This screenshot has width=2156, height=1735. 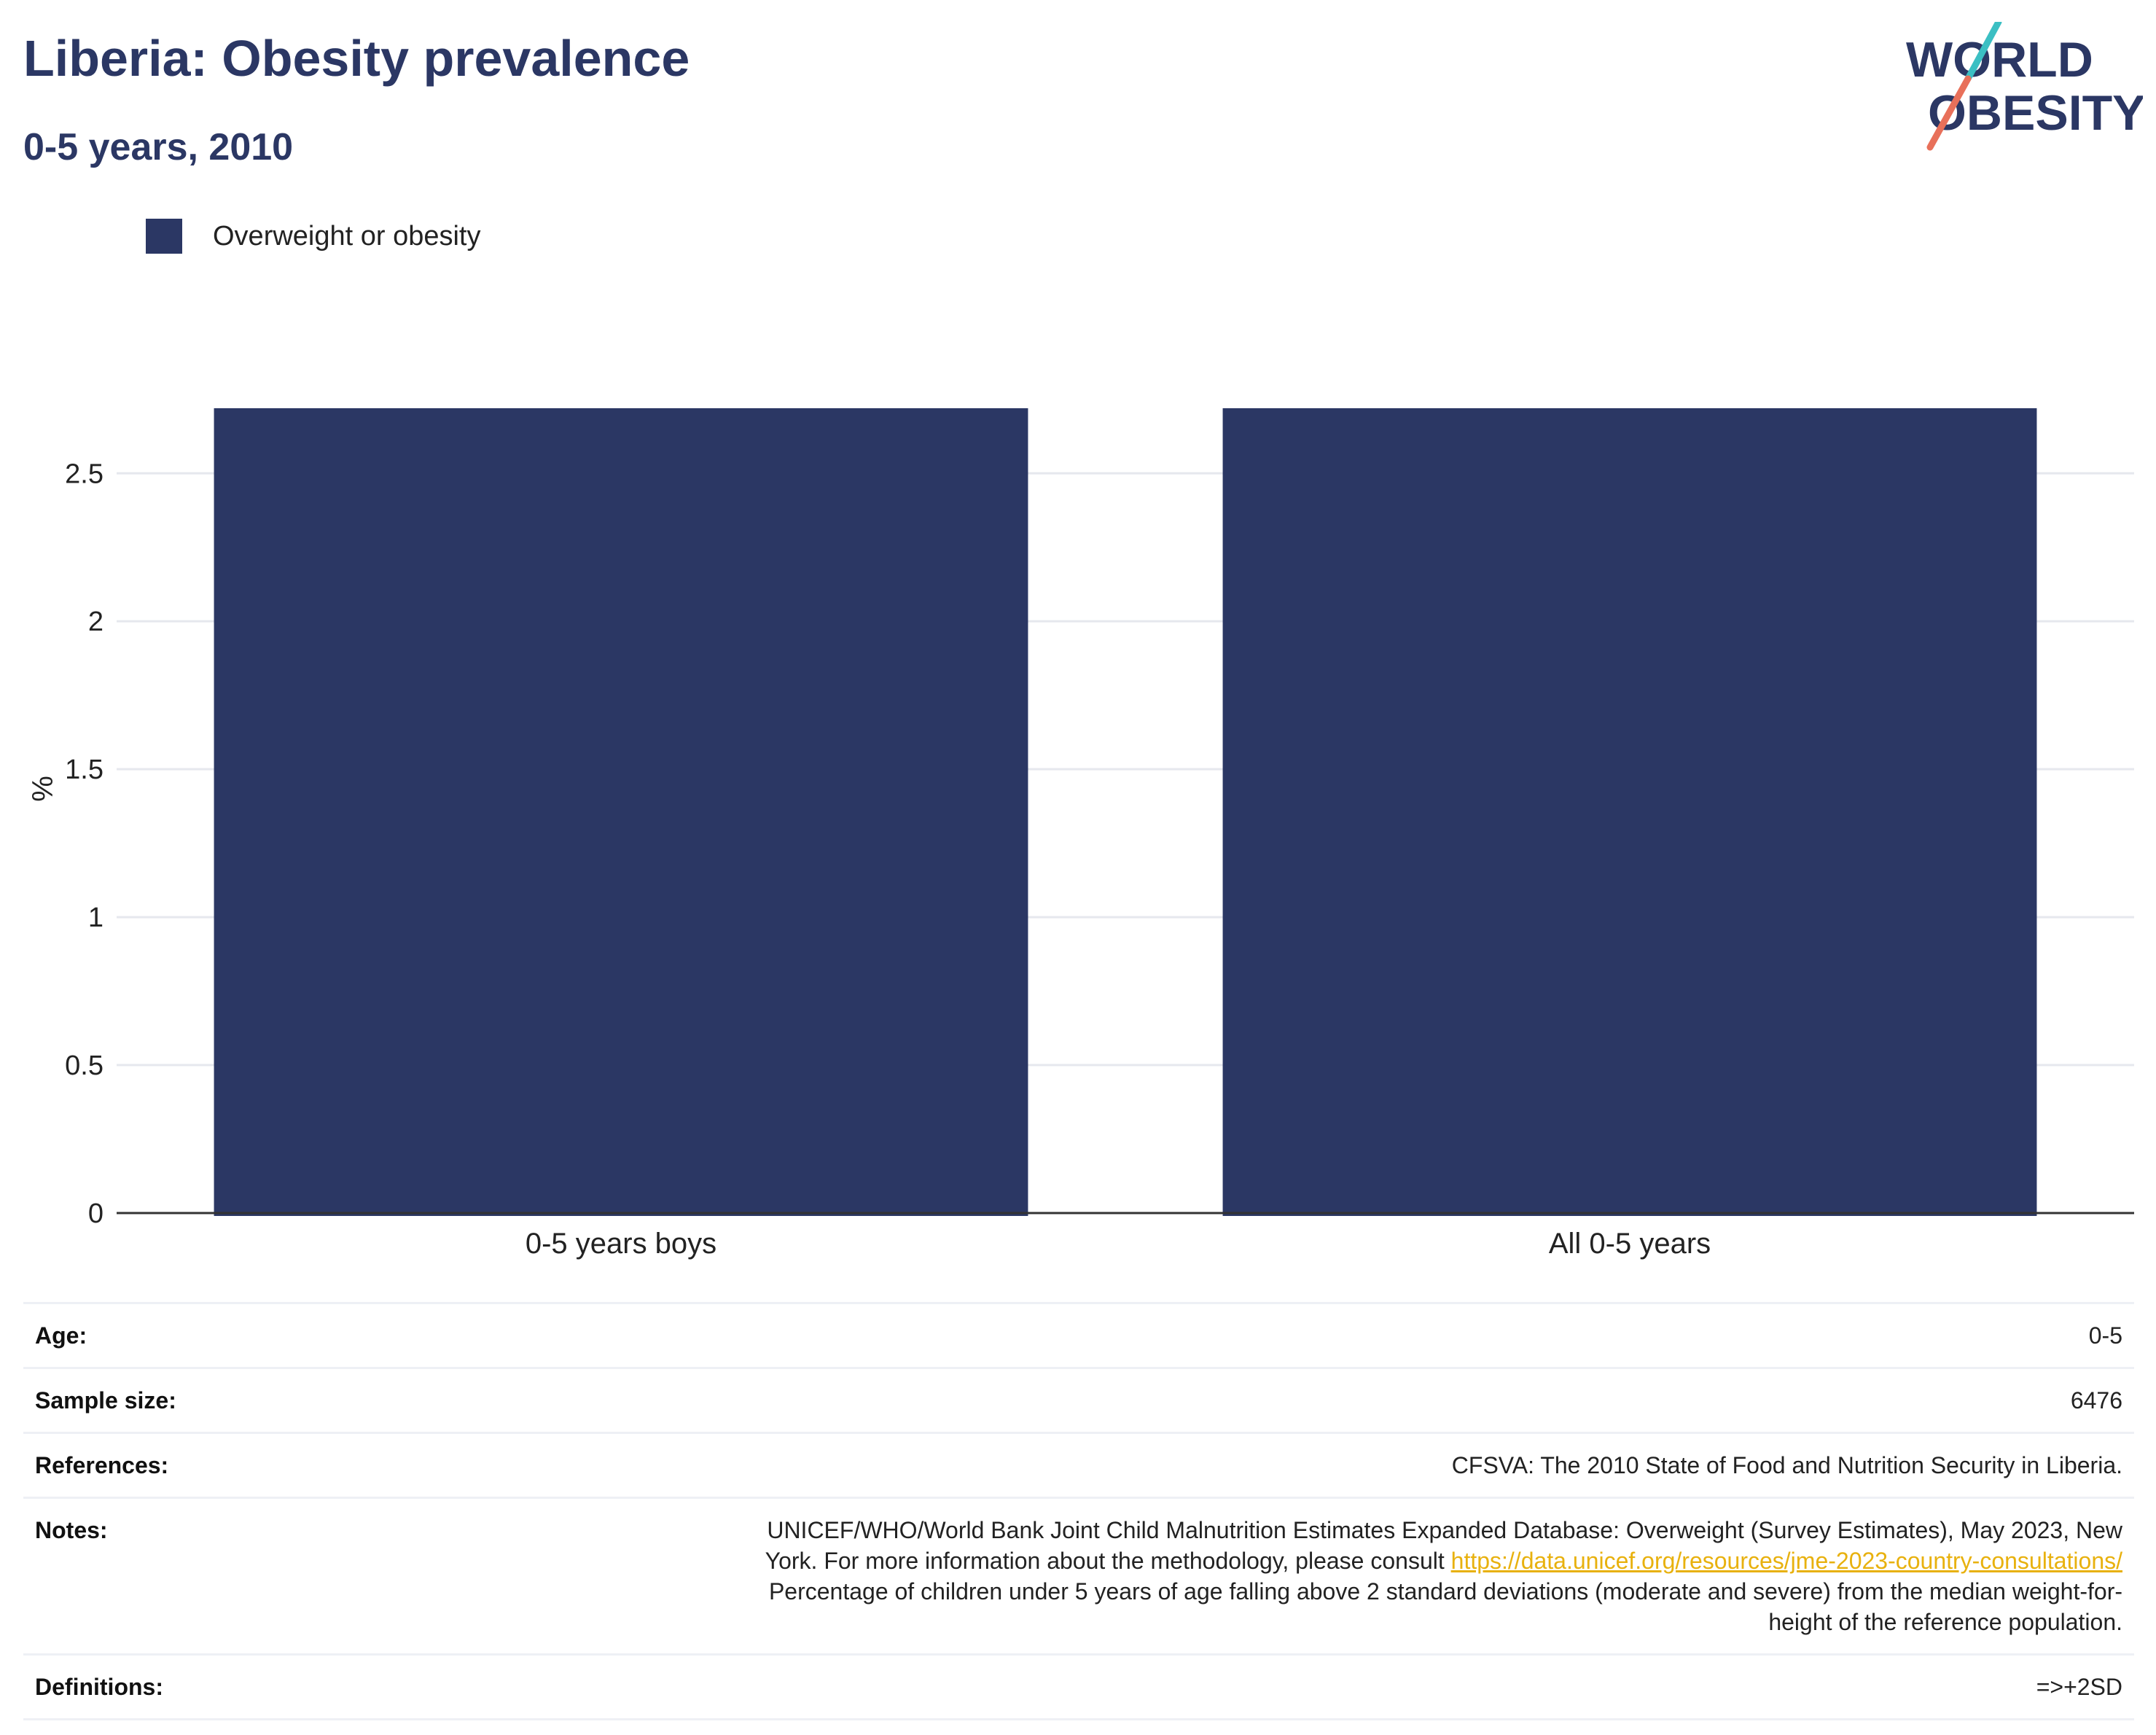 What do you see at coordinates (1079, 1335) in the screenshot?
I see `info-row-age: Age: 0-5` at bounding box center [1079, 1335].